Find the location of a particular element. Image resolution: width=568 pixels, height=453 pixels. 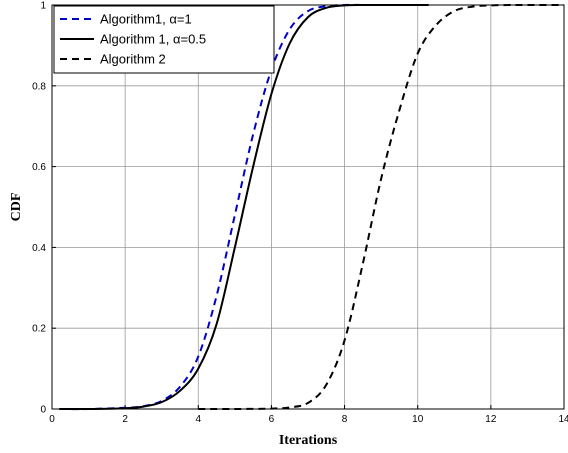

x-tick-label: 8 is located at coordinates (345, 419).